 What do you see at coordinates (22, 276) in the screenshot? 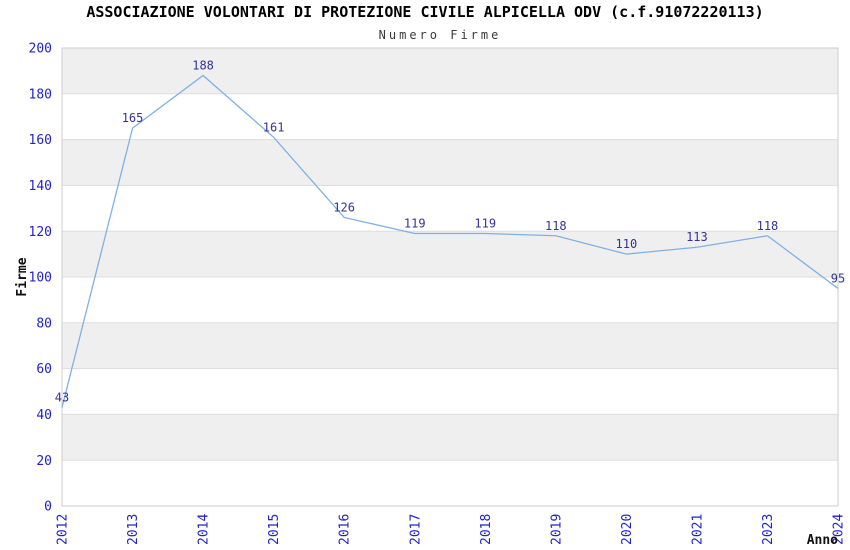
I see `y-axis-title: Firme` at bounding box center [22, 276].